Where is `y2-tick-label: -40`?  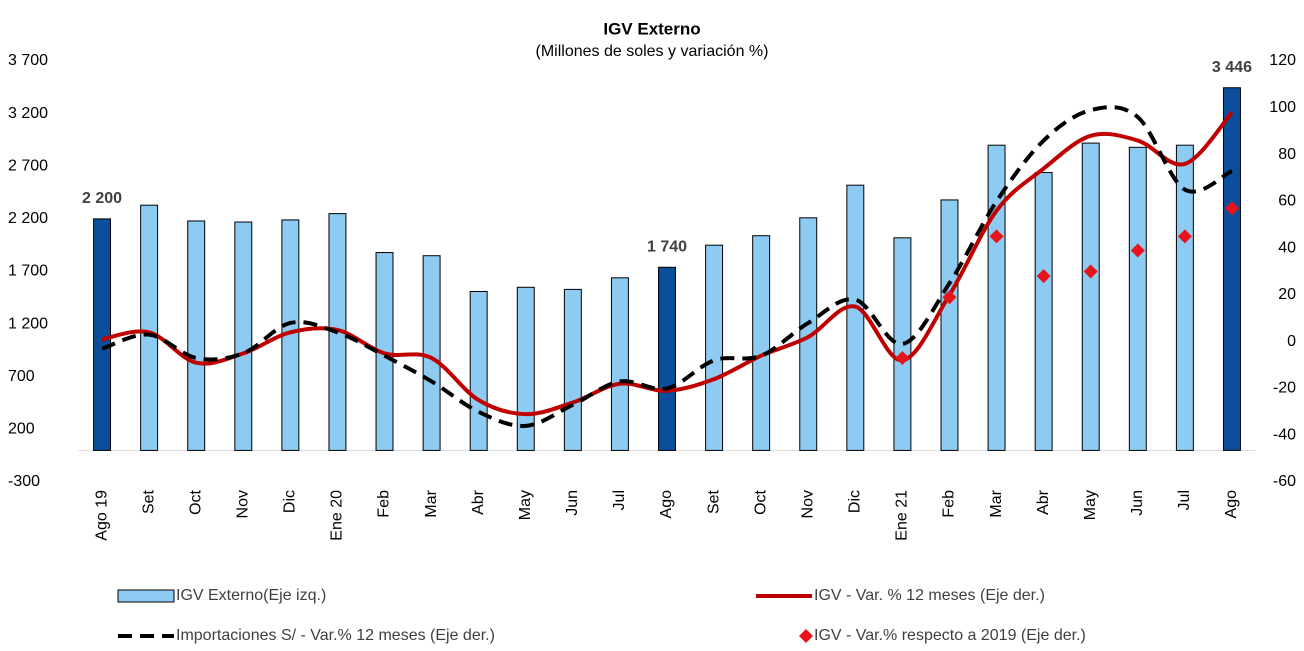
y2-tick-label: -40 is located at coordinates (1284, 434).